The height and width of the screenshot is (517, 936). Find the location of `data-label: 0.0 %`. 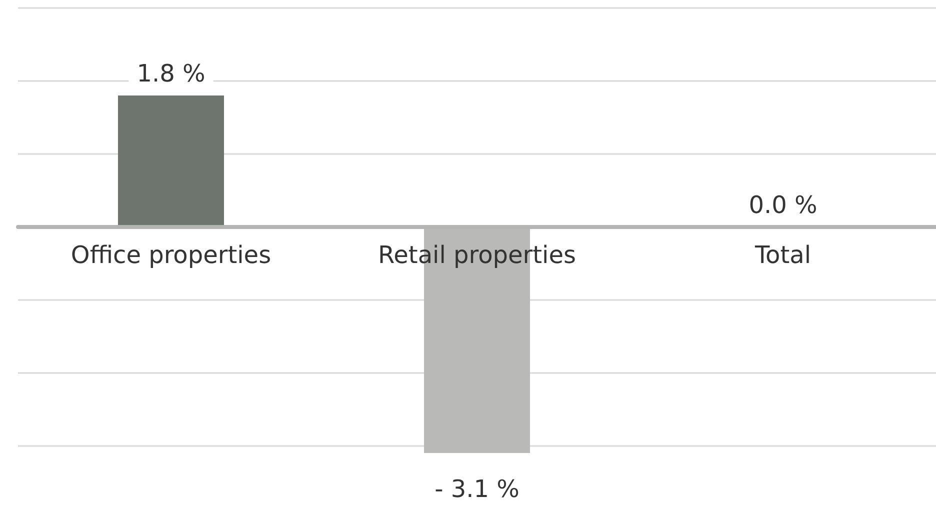

data-label: 0.0 % is located at coordinates (783, 204).